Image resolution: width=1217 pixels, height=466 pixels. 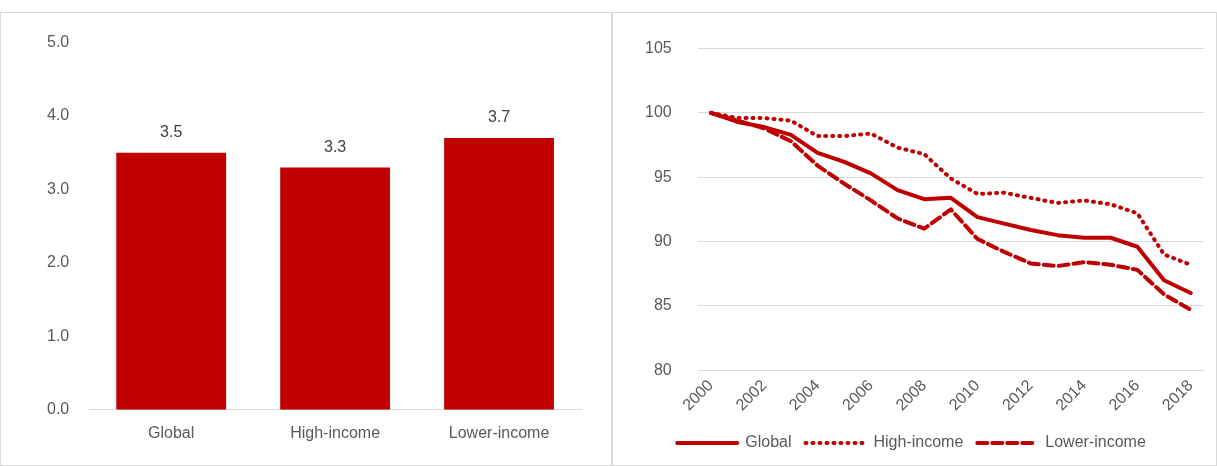 I want to click on y-tick-label: 2.0, so click(x=58, y=262).